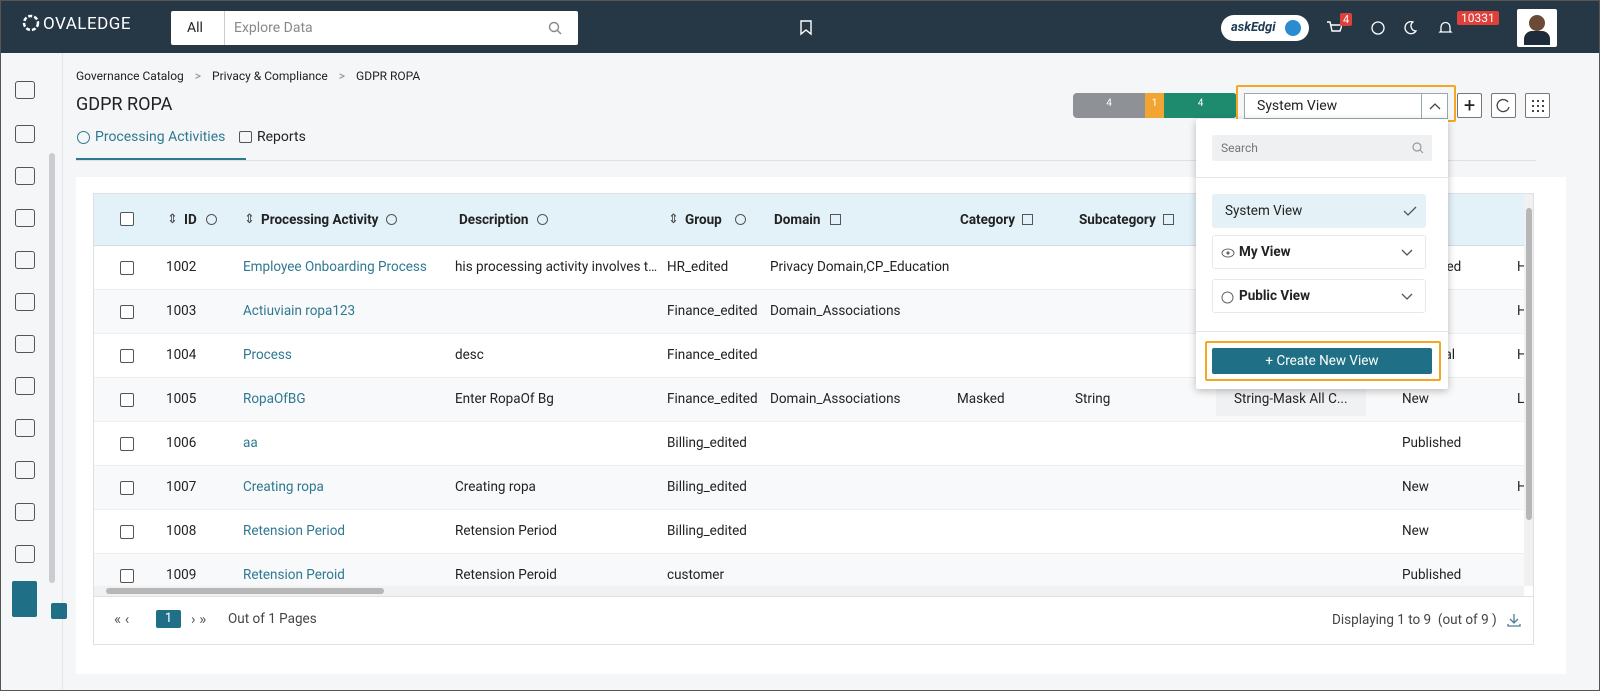  I want to click on tab-active: Processing Activities, so click(160, 137).